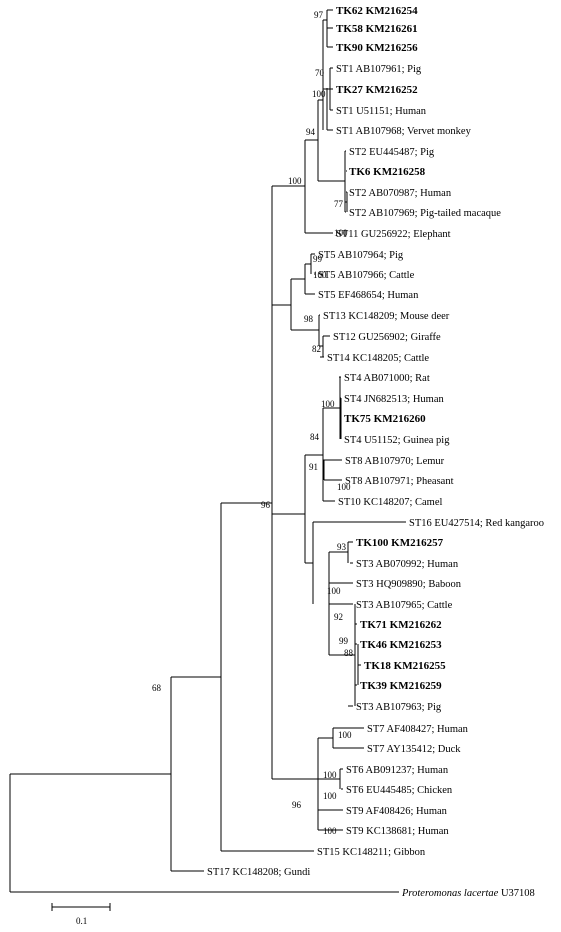 The height and width of the screenshot is (932, 561). Describe the element at coordinates (399, 790) in the screenshot. I see `taxon-label: ST6 EU445485; Chicken` at that location.